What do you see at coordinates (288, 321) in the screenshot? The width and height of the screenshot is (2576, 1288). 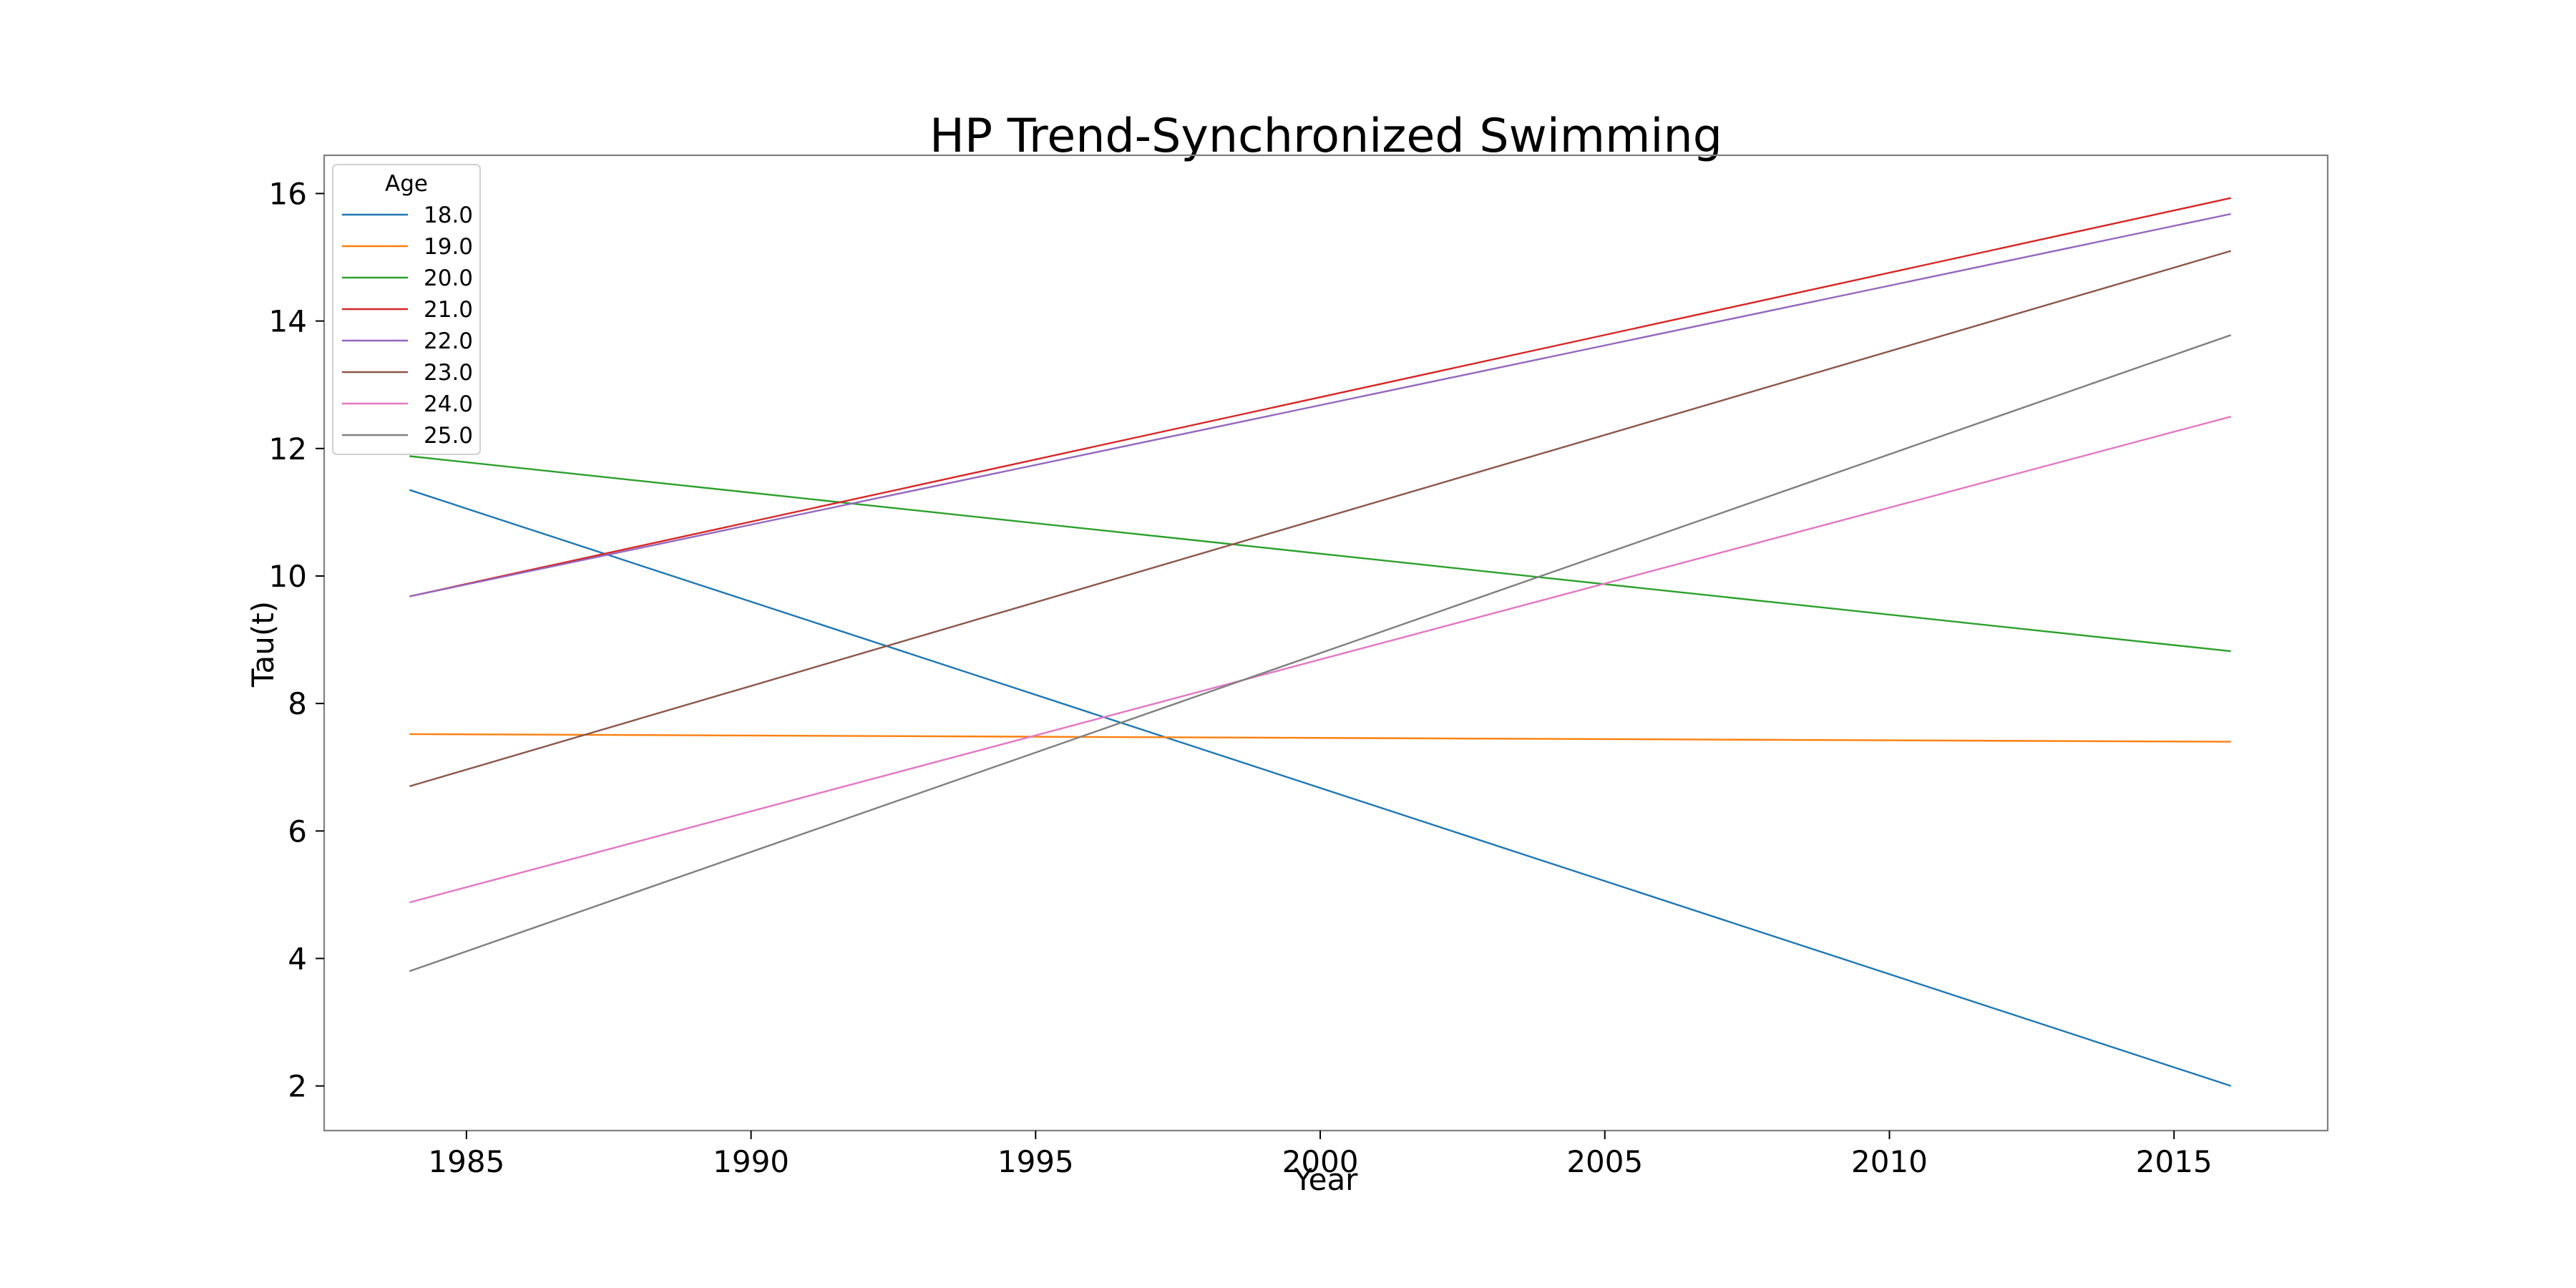 I see `y-tick-label: 14` at bounding box center [288, 321].